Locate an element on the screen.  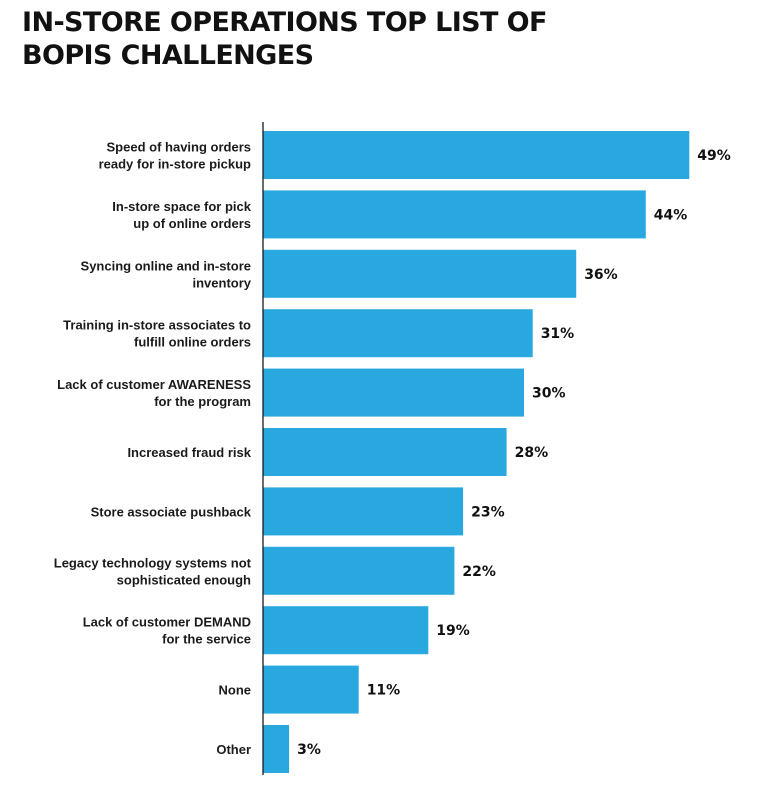
category-label: Store associate pushback is located at coordinates (171, 511).